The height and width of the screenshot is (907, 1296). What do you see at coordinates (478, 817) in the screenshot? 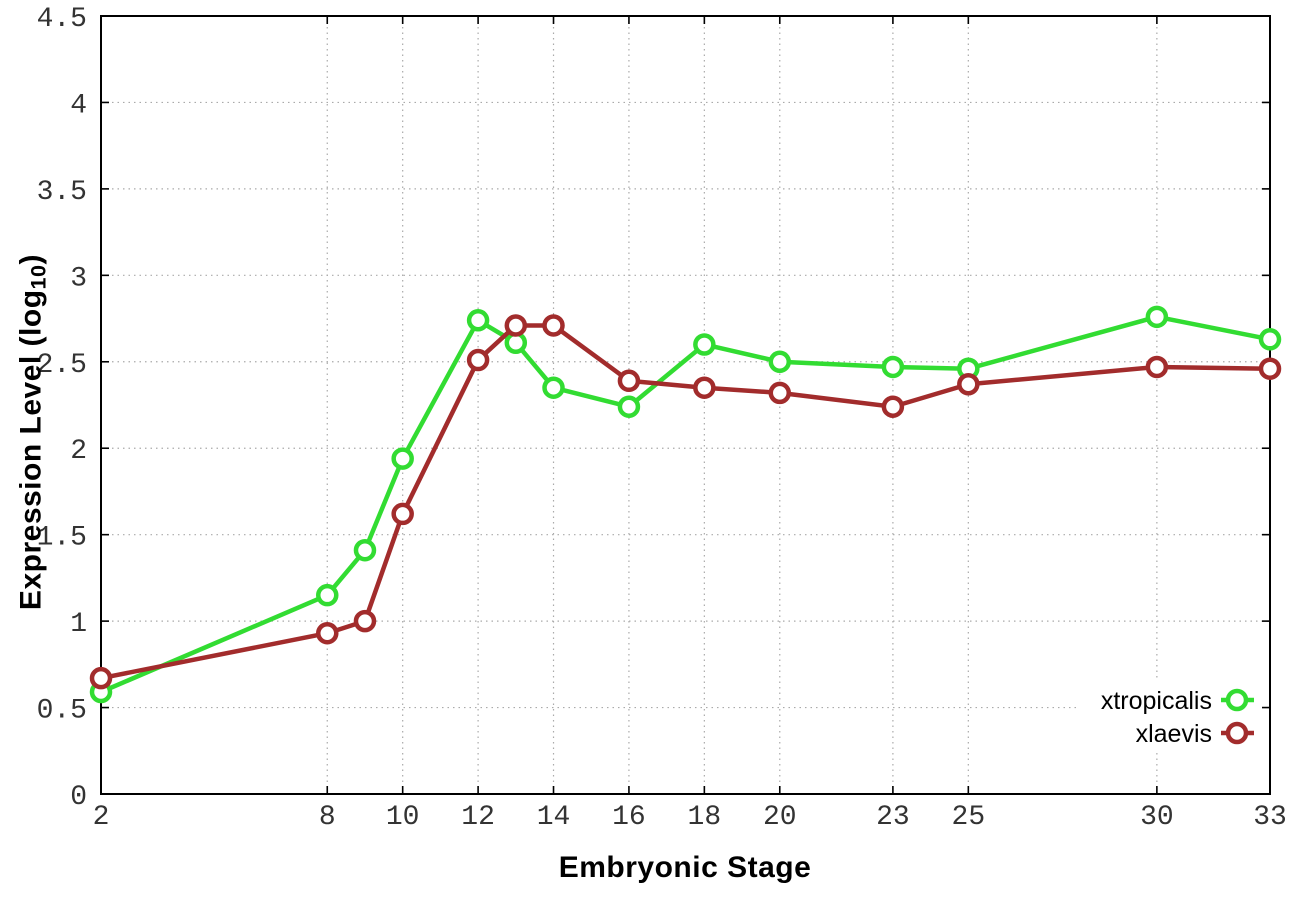
I see `x-tick-label: 12` at bounding box center [478, 817].